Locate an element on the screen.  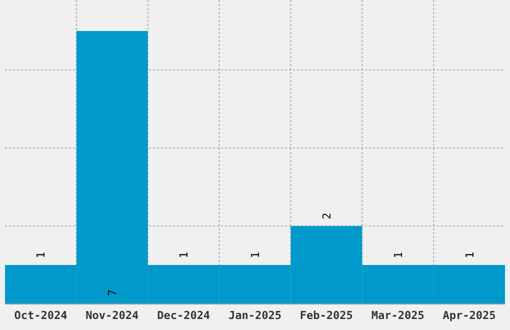
x-tick-label: Feb-2025 is located at coordinates (326, 315).